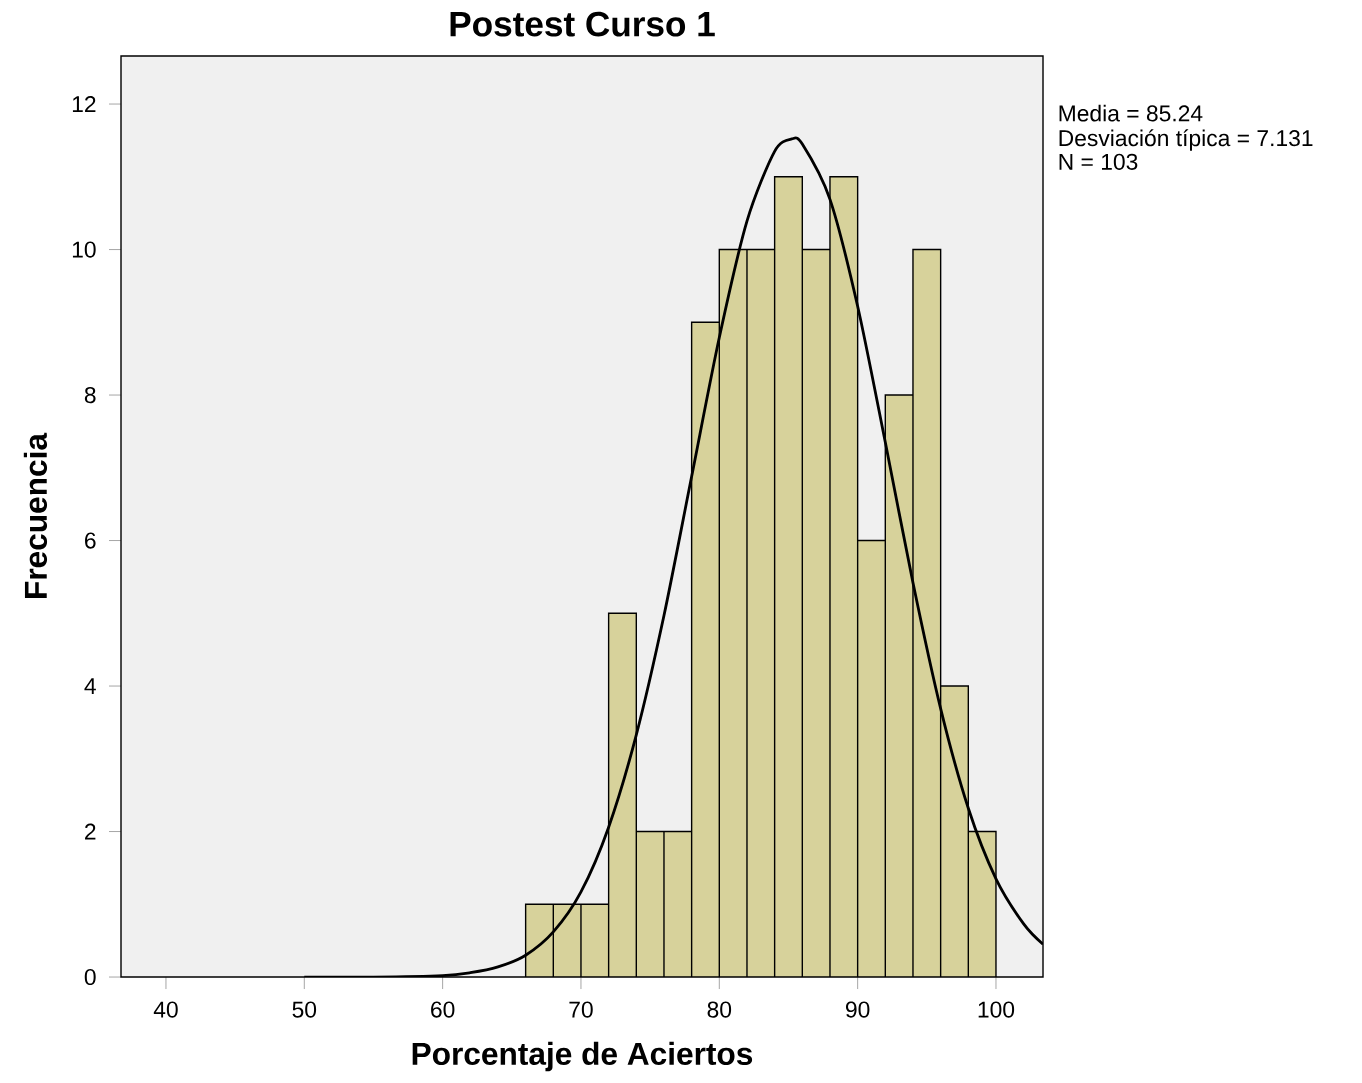  I want to click on x-tick-label: 40, so click(165, 1009).